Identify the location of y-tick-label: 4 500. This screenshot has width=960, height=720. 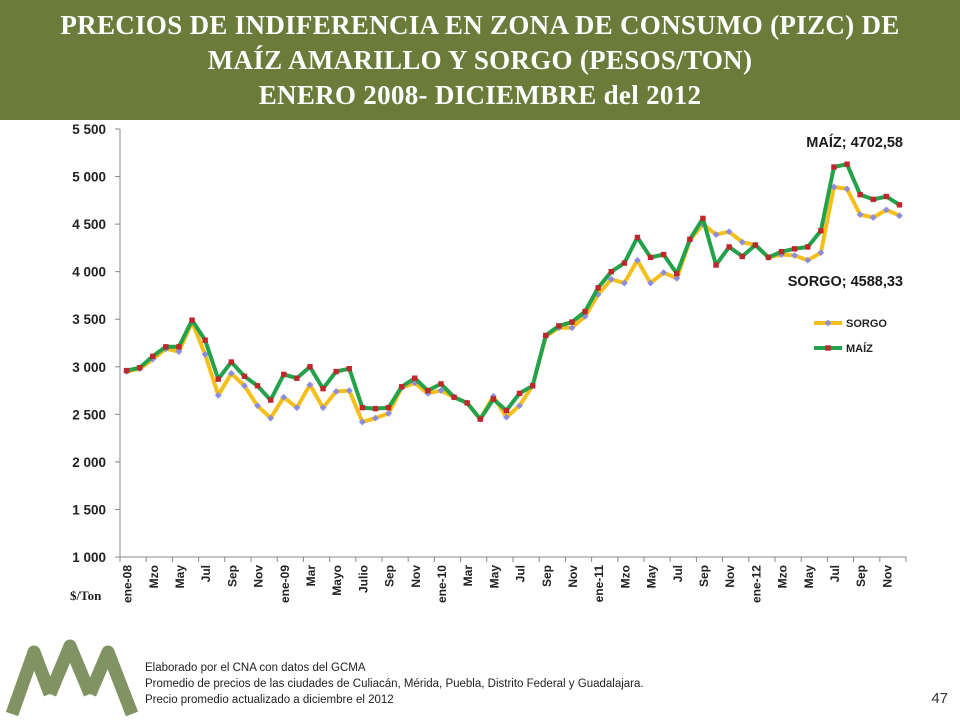
(89, 224).